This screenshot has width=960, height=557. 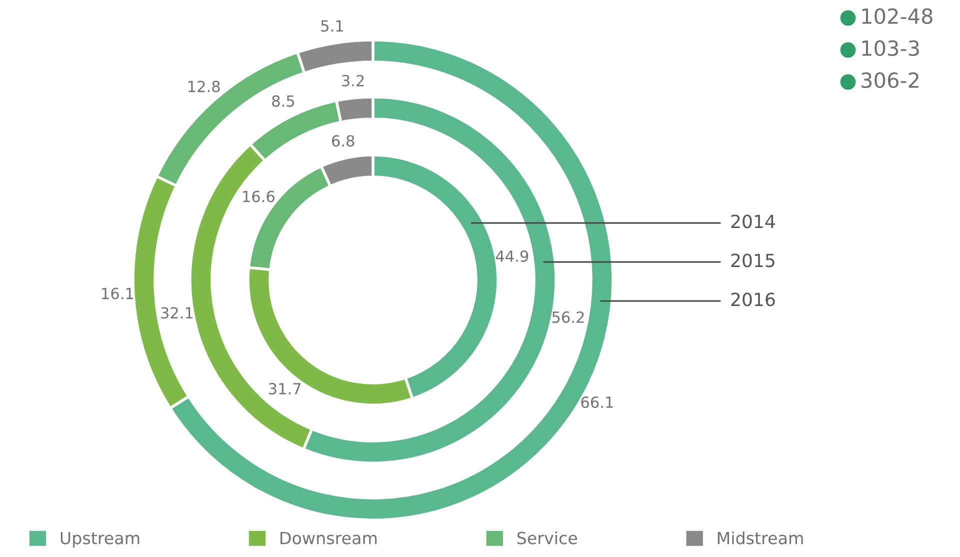 I want to click on data-label: 31.7, so click(x=284, y=388).